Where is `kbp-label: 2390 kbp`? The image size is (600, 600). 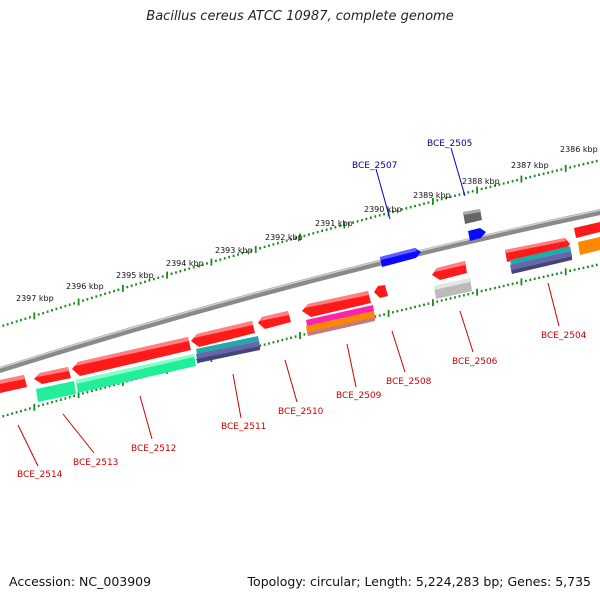
kbp-label: 2390 kbp is located at coordinates (383, 209).